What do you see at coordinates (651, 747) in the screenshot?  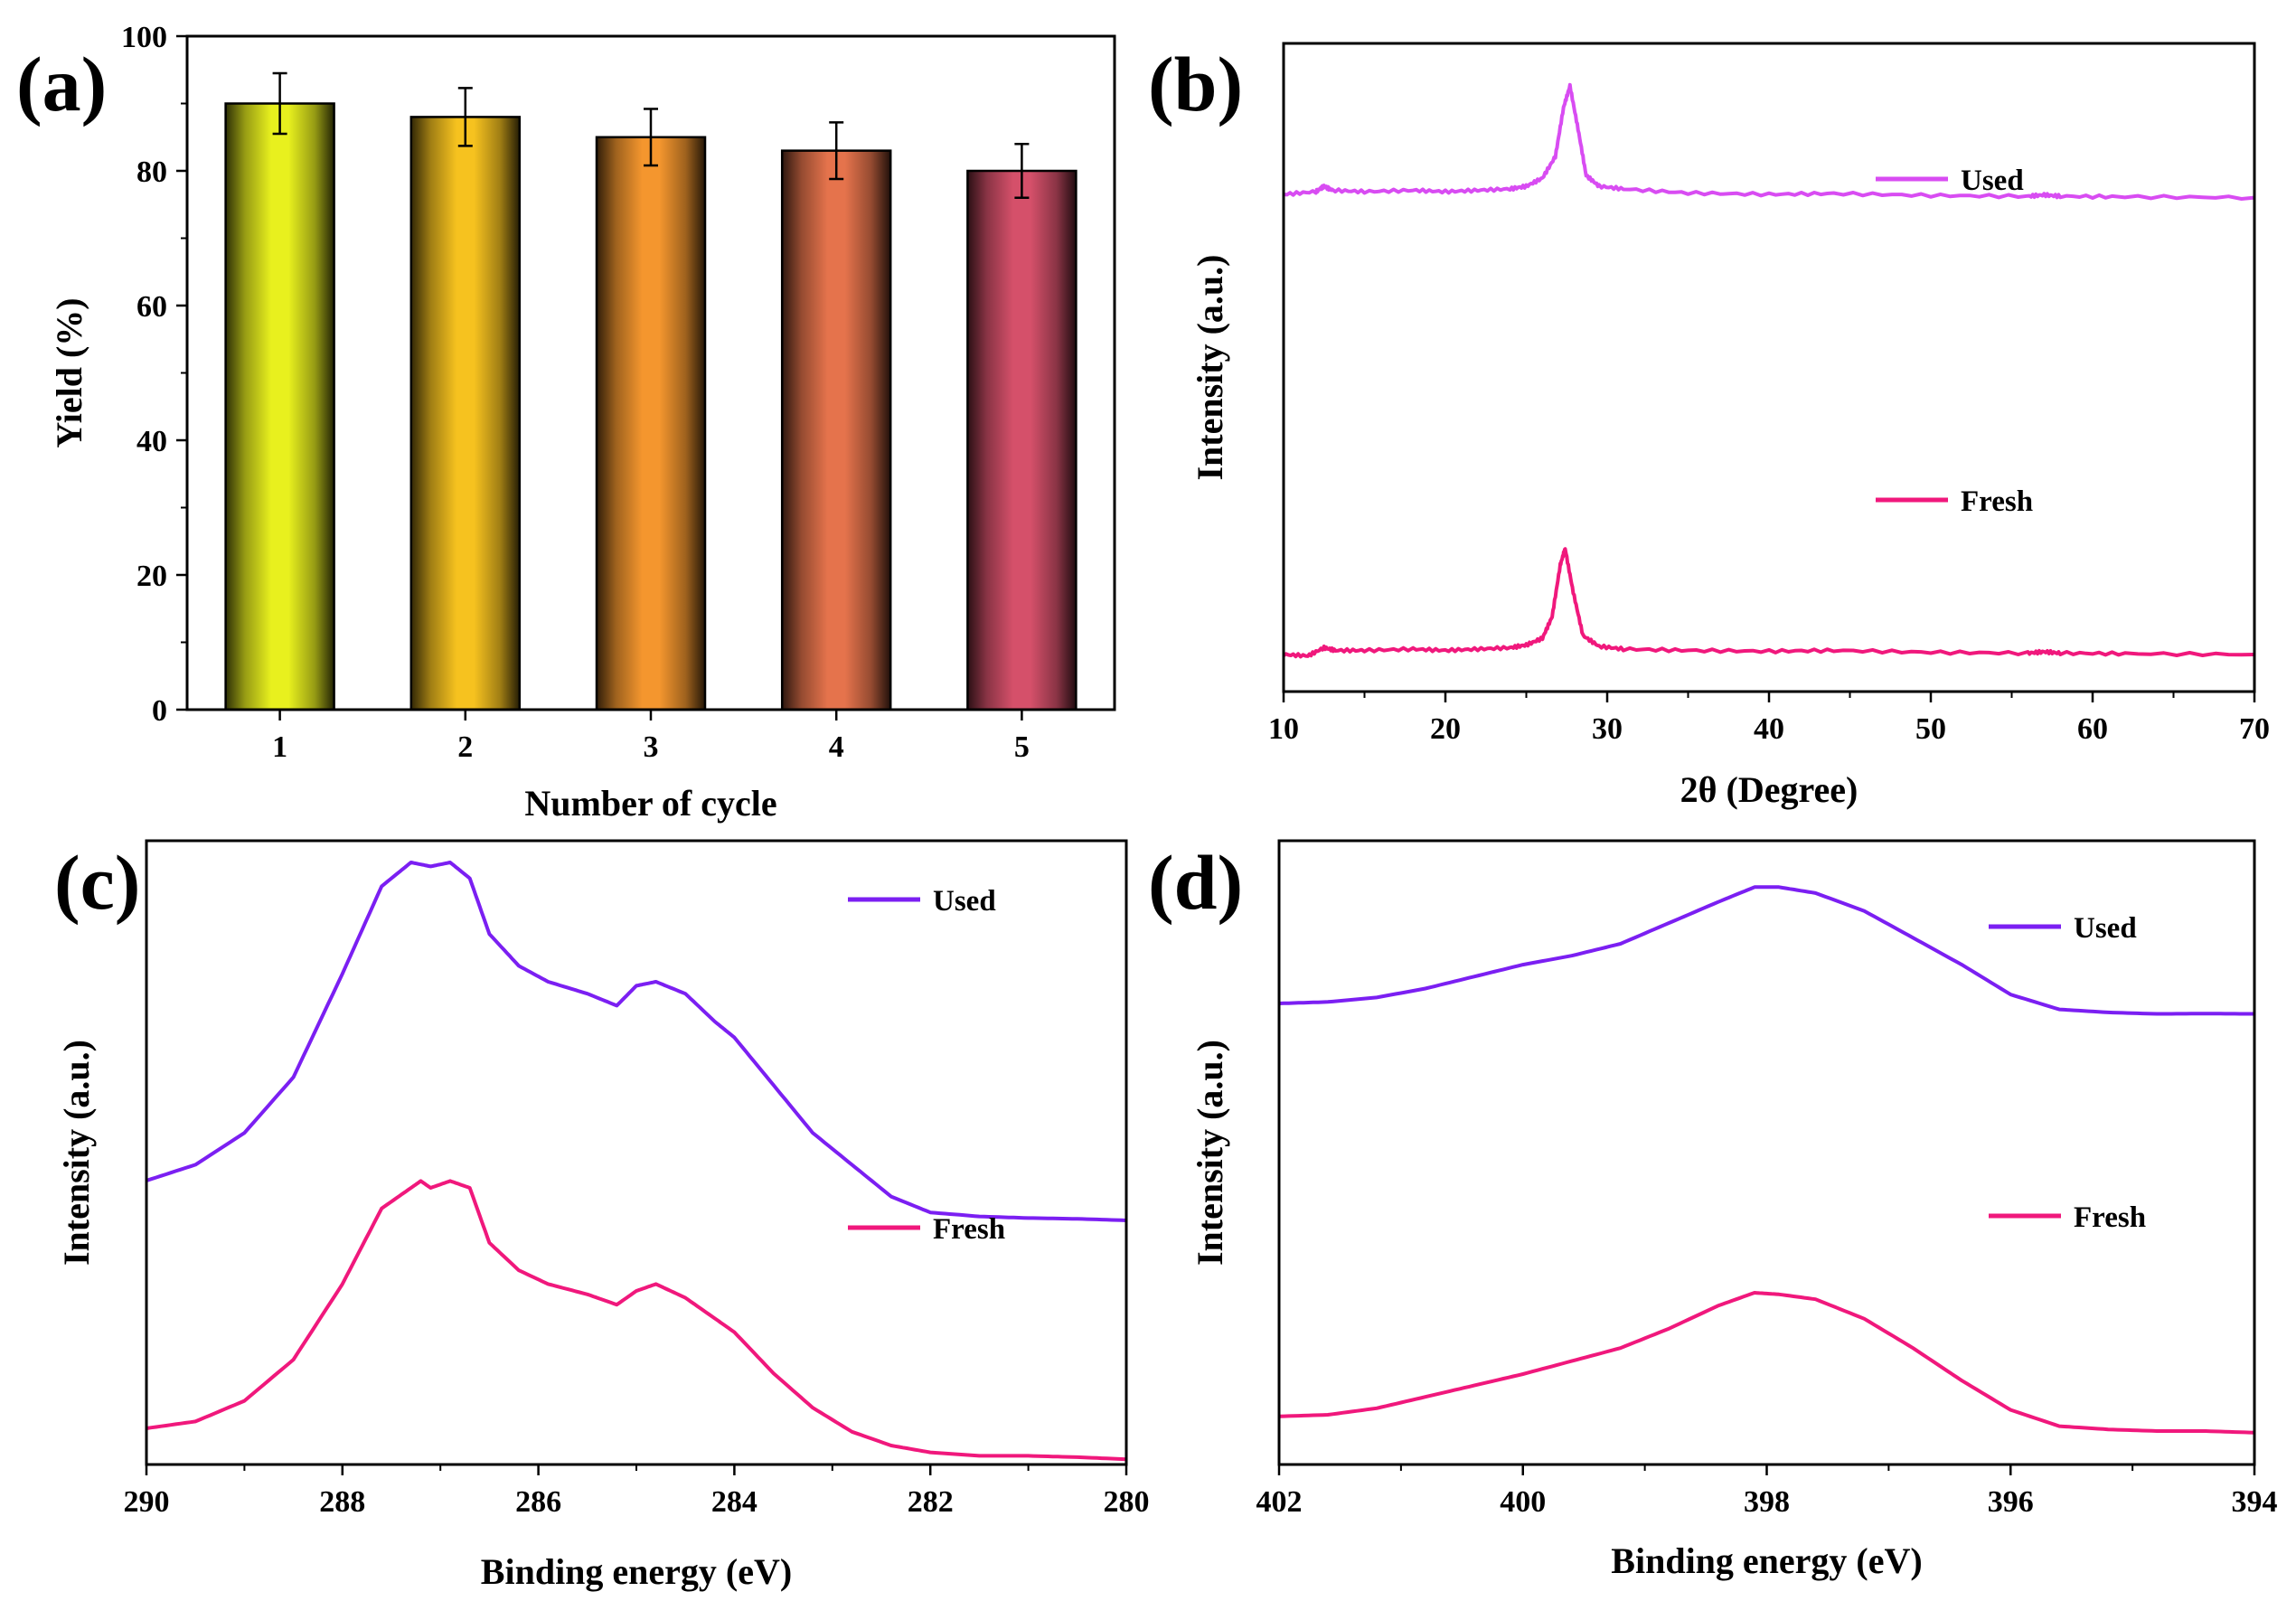 I see `x-tick-label: 3` at bounding box center [651, 747].